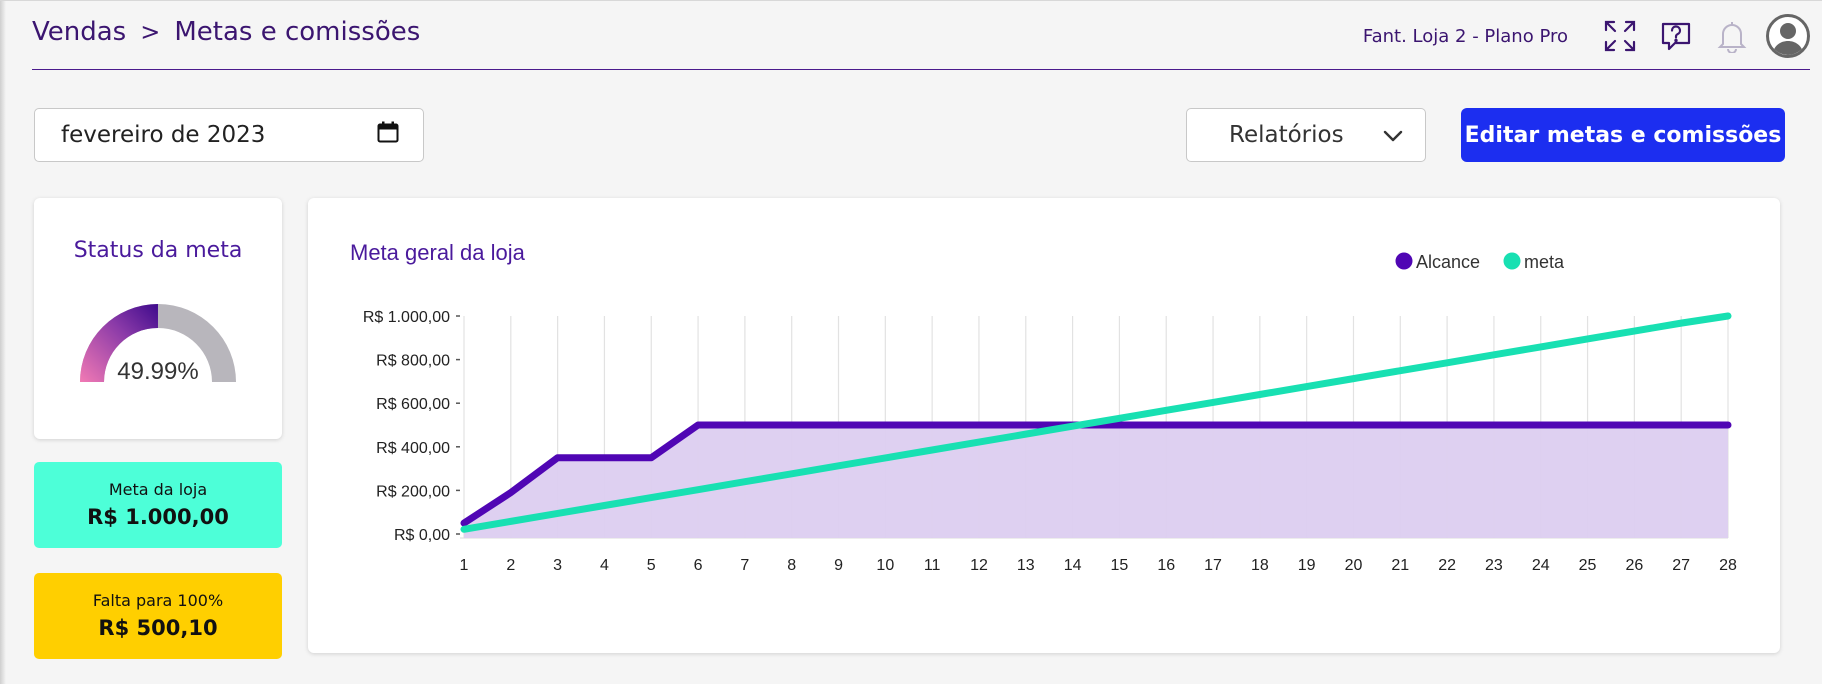  Describe the element at coordinates (1728, 565) in the screenshot. I see `x-tick-label: 28` at that location.